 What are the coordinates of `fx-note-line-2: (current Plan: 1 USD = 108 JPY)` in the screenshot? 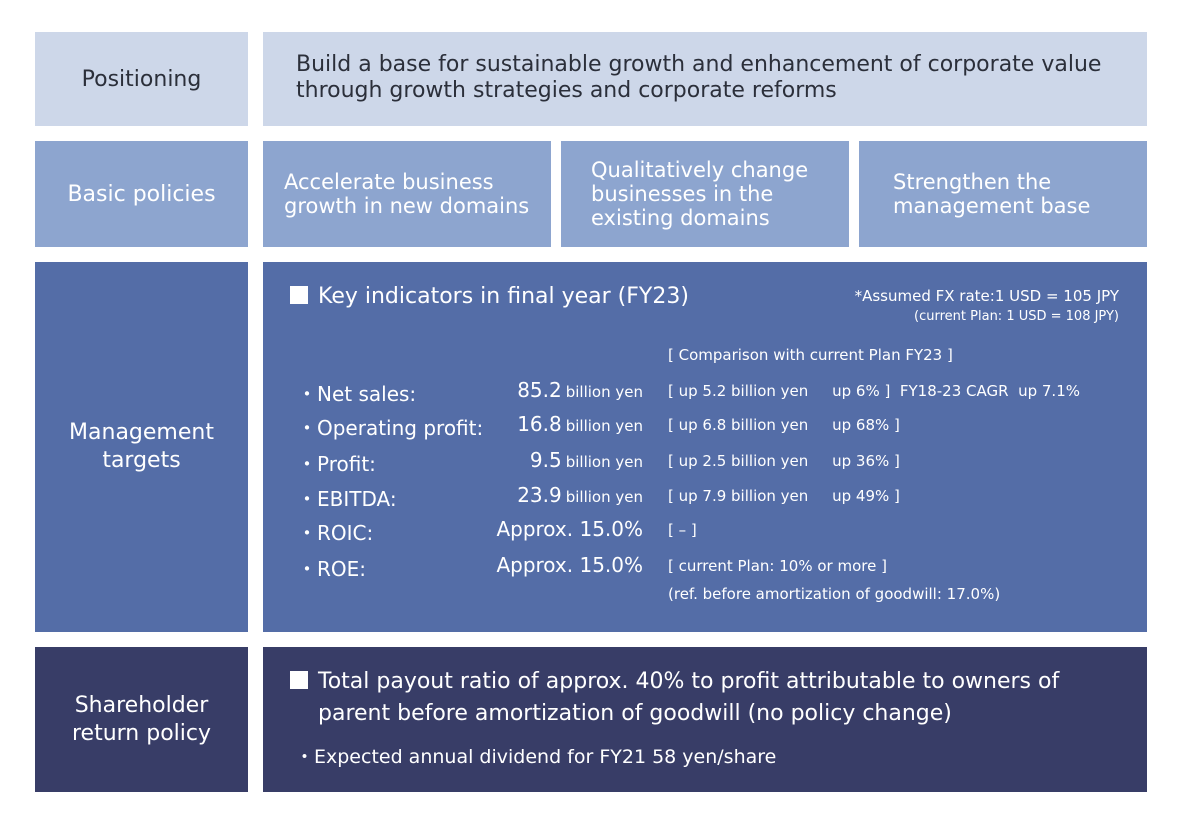 It's located at (1016, 316).